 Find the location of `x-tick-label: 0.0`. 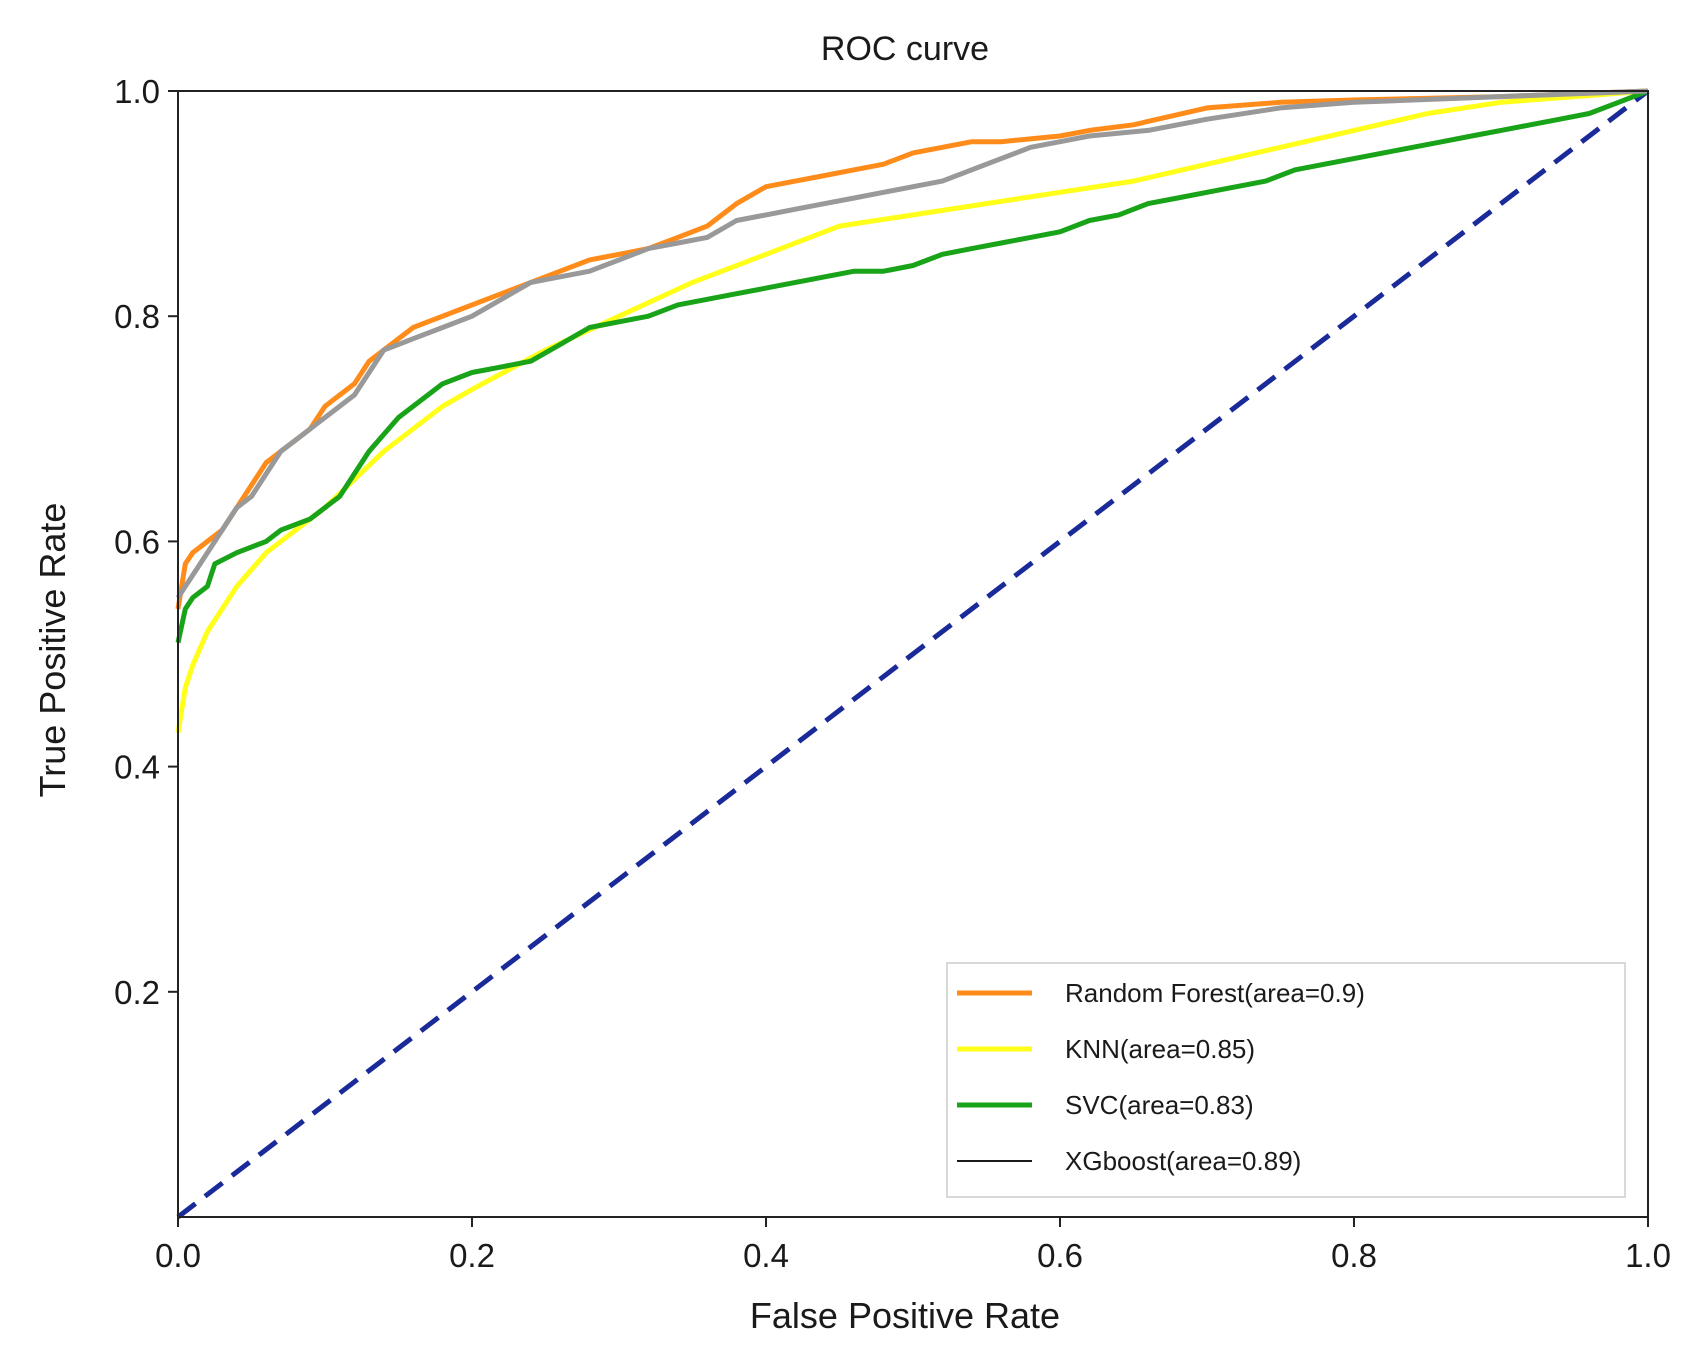

x-tick-label: 0.0 is located at coordinates (178, 1255).